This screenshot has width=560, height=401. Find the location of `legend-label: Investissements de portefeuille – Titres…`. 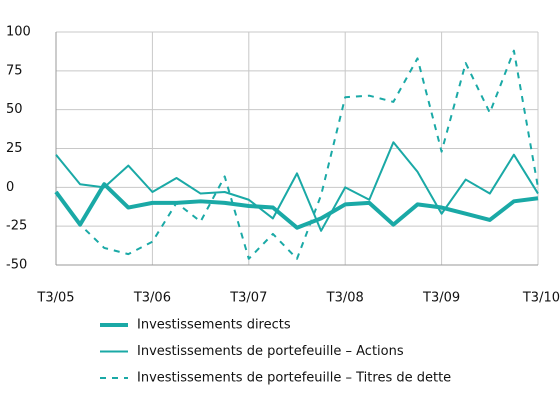

legend-label: Investissements de portefeuille – Titres… is located at coordinates (294, 378).